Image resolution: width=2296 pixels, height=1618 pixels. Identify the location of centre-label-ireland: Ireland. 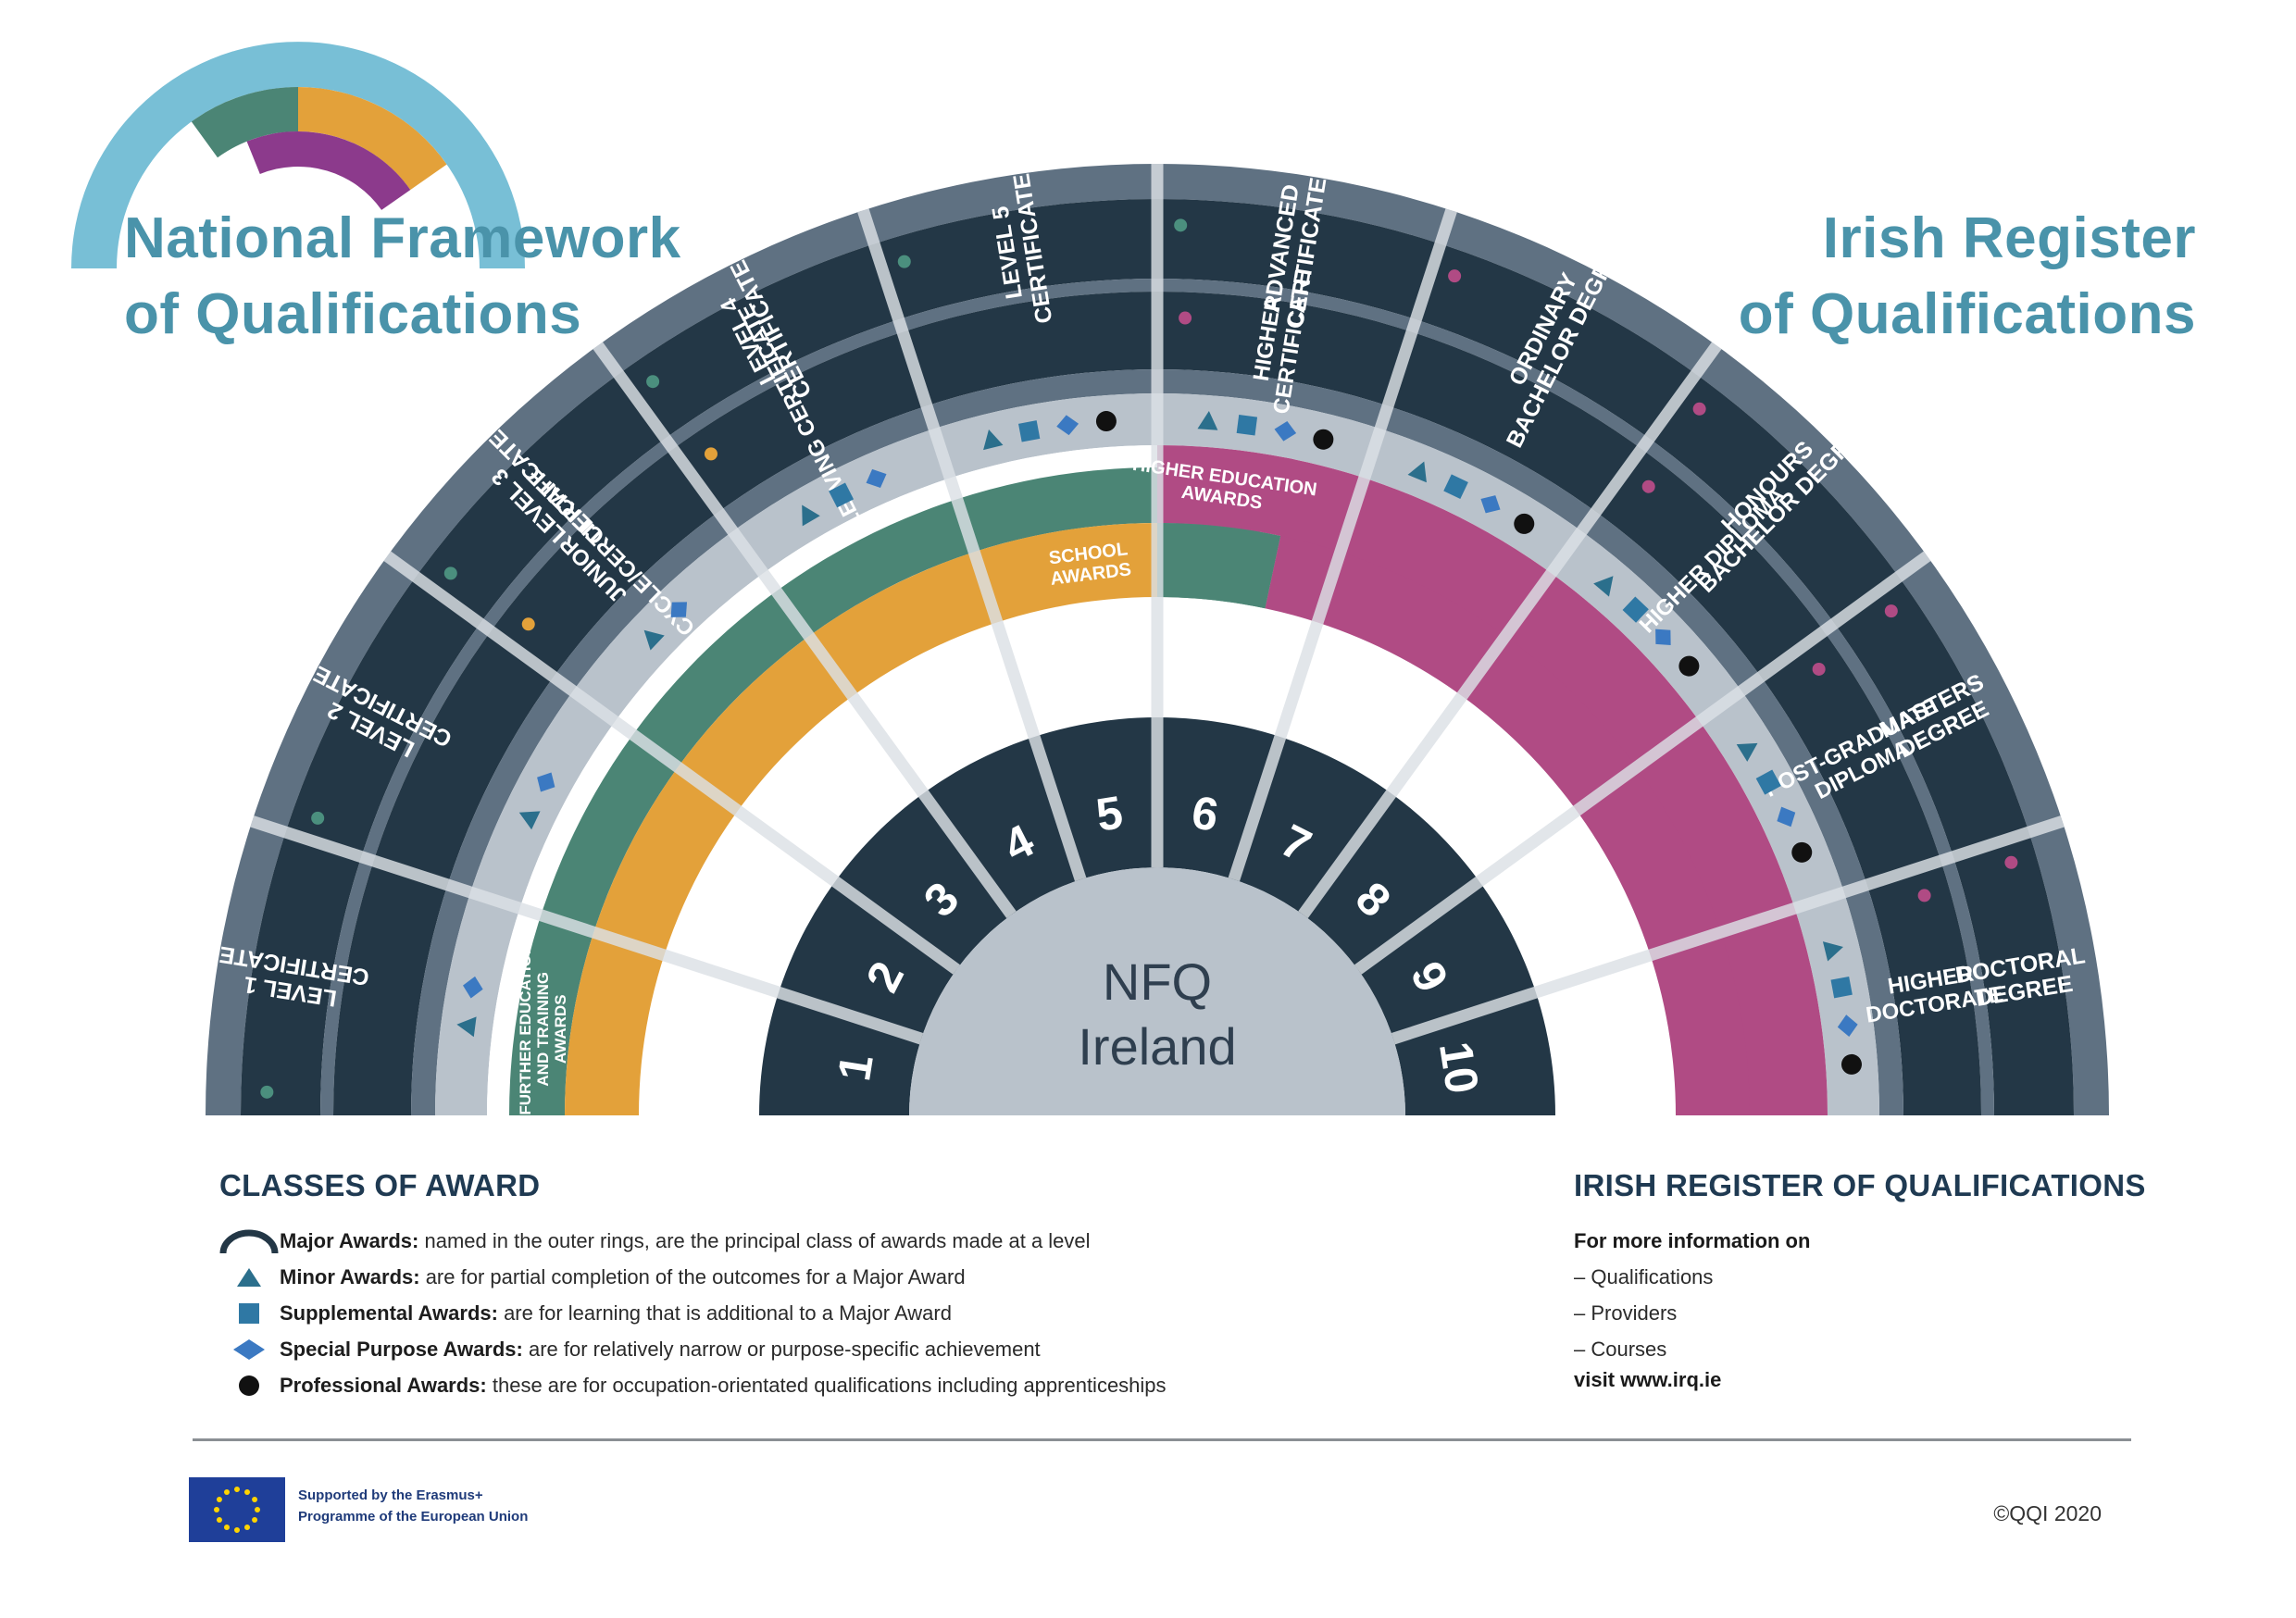
(1157, 1046).